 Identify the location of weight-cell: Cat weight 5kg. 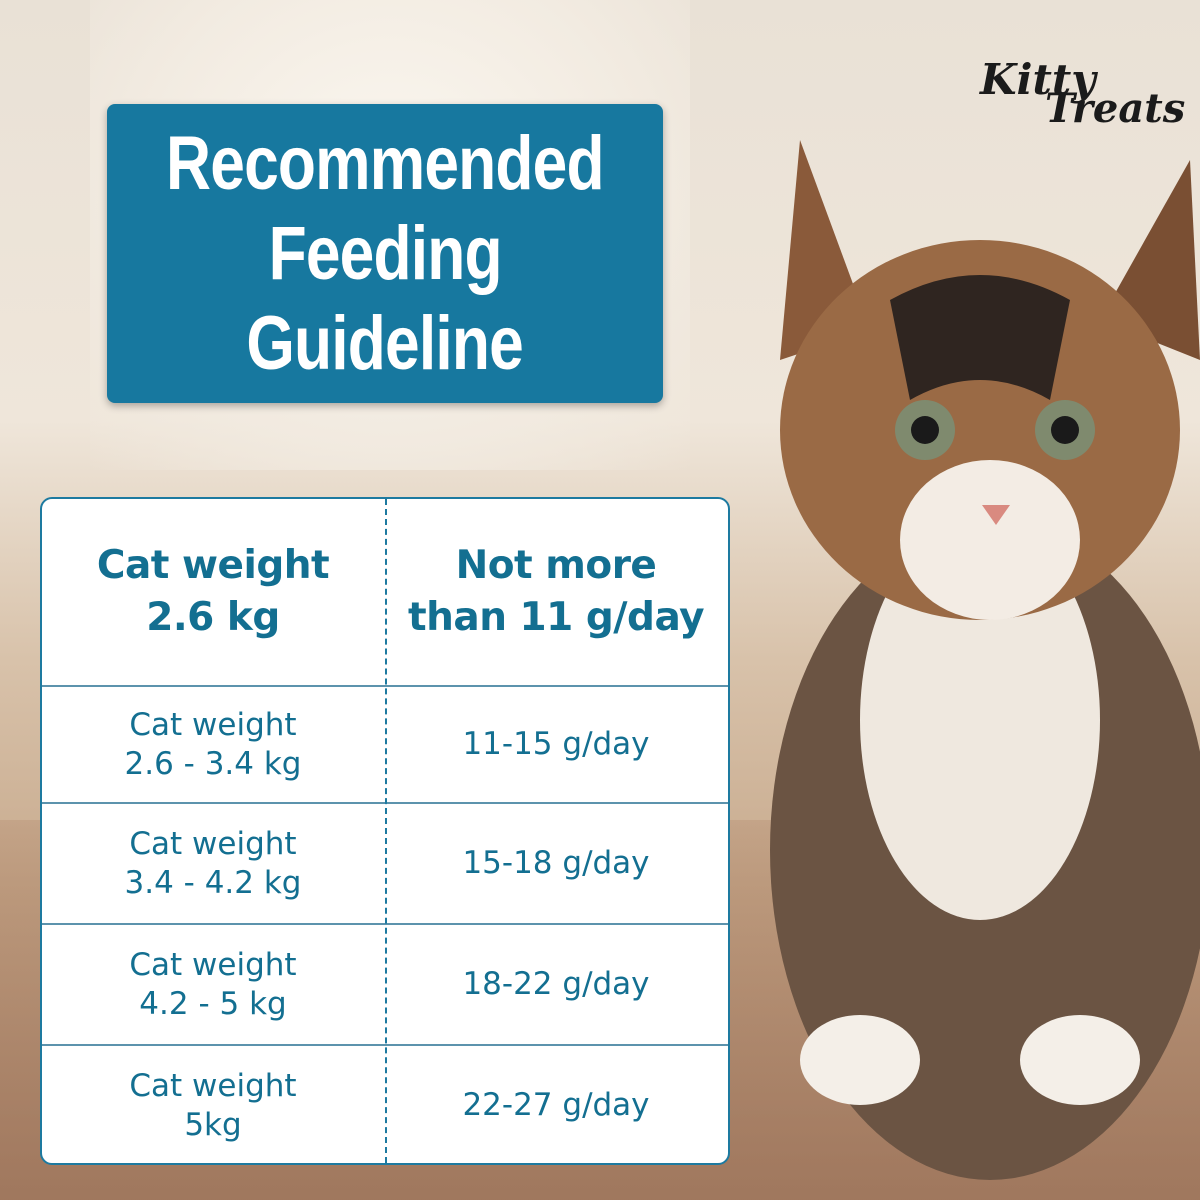
(213, 1104).